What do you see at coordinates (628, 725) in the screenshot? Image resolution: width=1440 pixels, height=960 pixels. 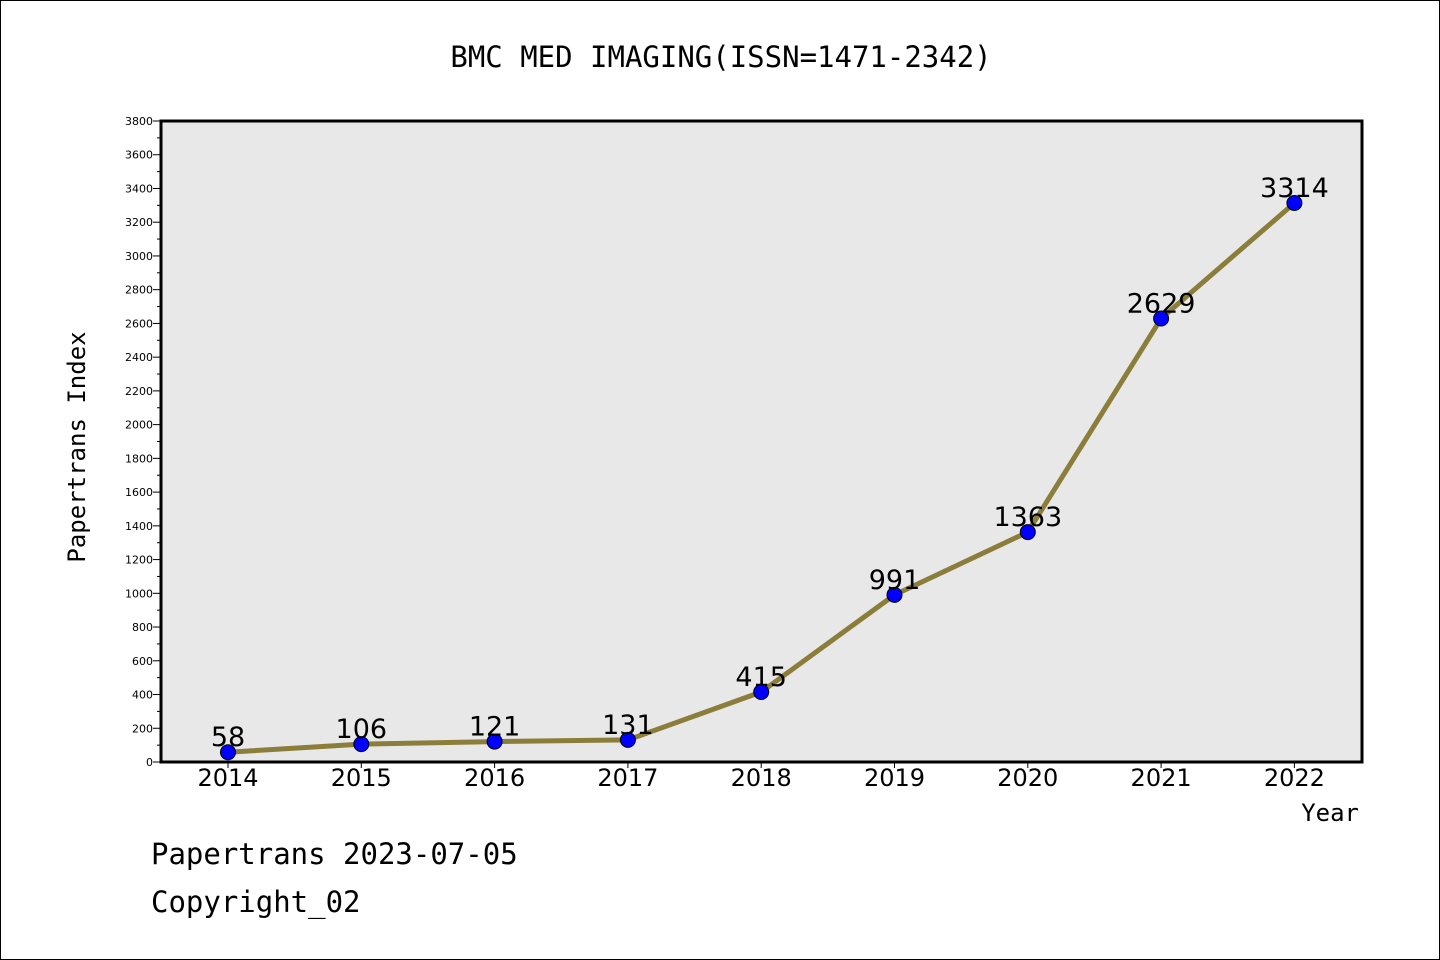 I see `data-label: 131` at bounding box center [628, 725].